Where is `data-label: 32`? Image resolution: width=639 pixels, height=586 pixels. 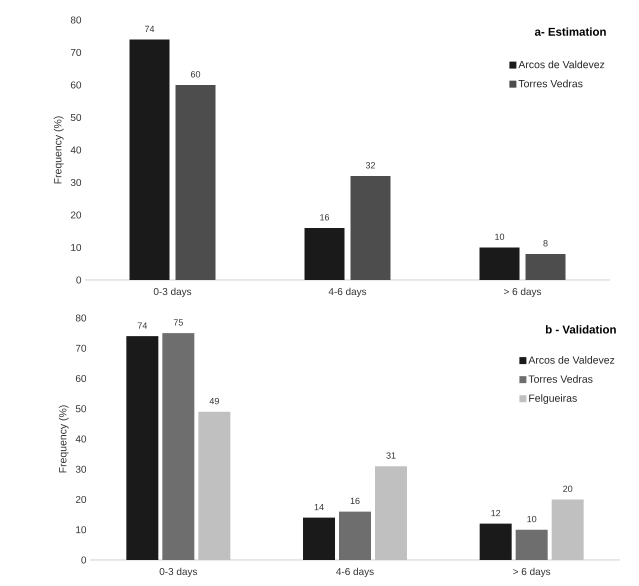 data-label: 32 is located at coordinates (371, 165).